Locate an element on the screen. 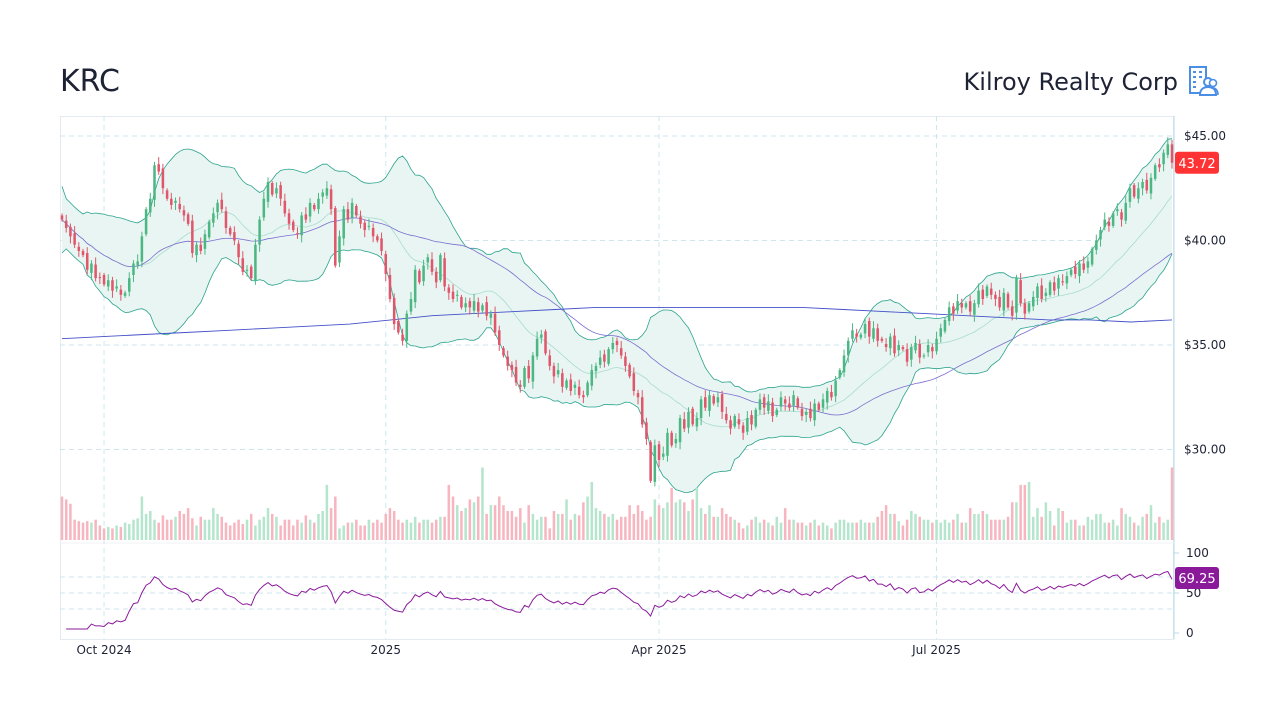 The width and height of the screenshot is (1280, 720). price-tick-label: $45.00 is located at coordinates (1205, 136).